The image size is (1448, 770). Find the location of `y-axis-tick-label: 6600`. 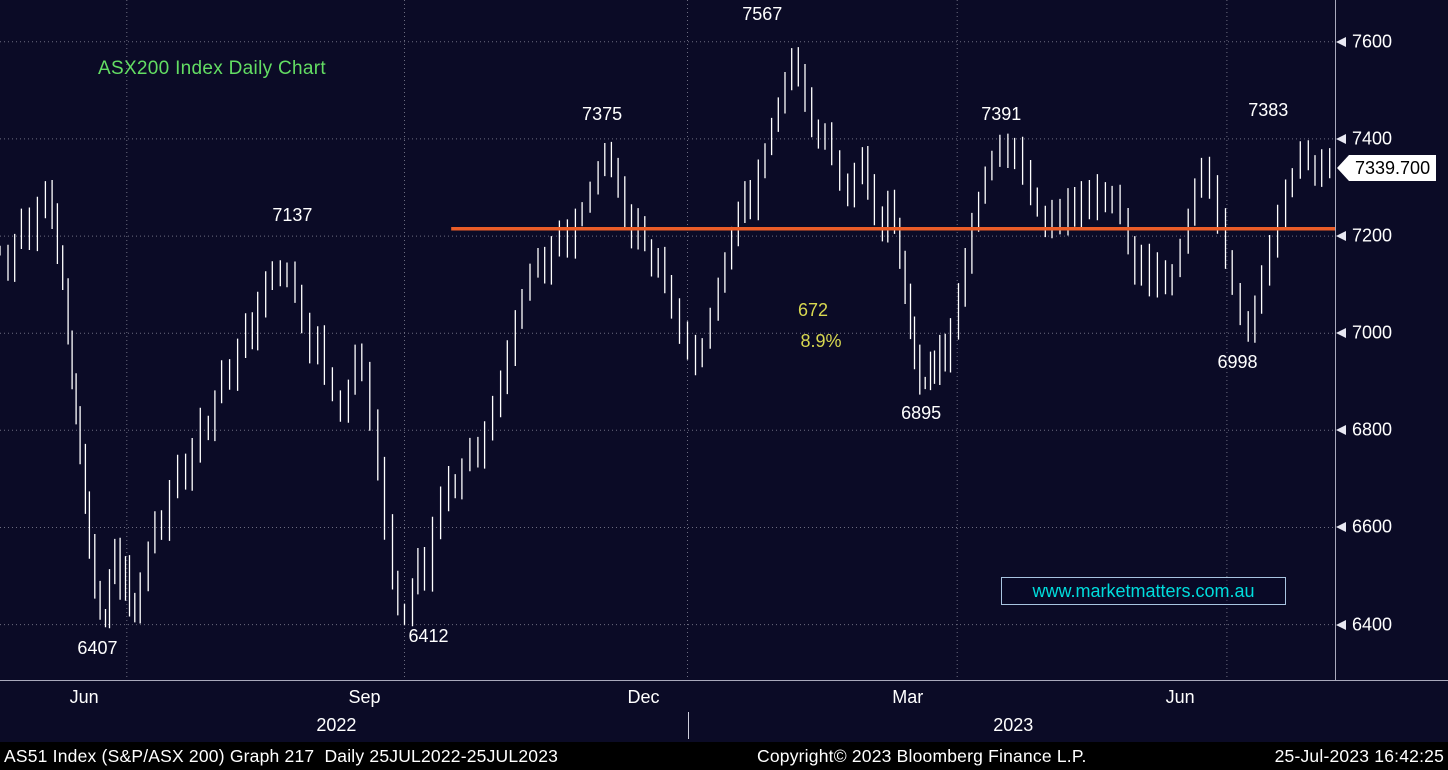

y-axis-tick-label: 6600 is located at coordinates (1372, 526).